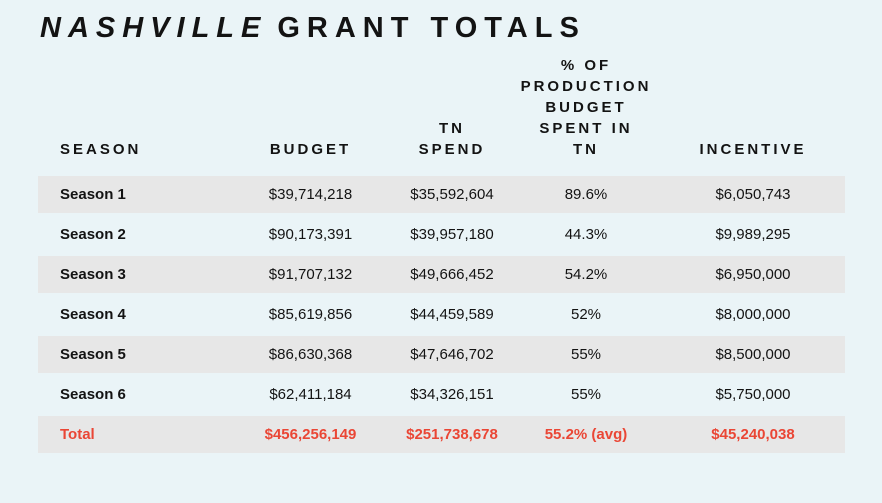 The image size is (882, 503). What do you see at coordinates (310, 434) in the screenshot?
I see `cell-budget-total: $456,256,149` at bounding box center [310, 434].